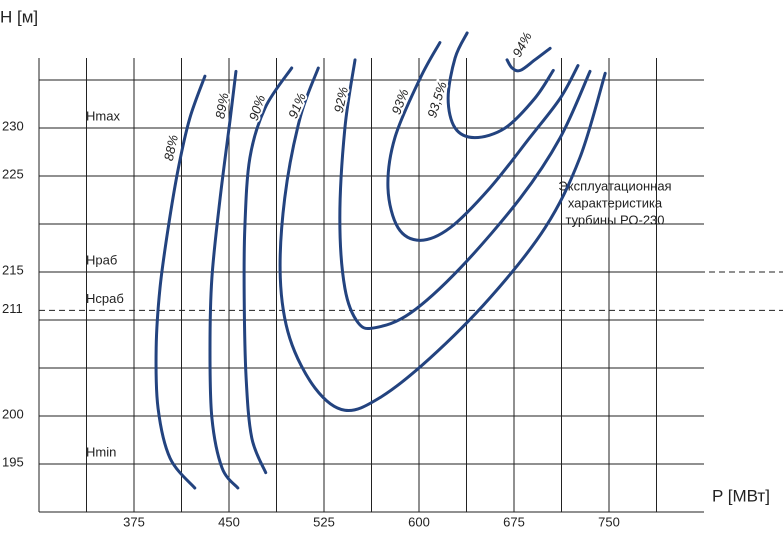  What do you see at coordinates (134, 521) in the screenshot?
I see `x-tick-label: 375` at bounding box center [134, 521].